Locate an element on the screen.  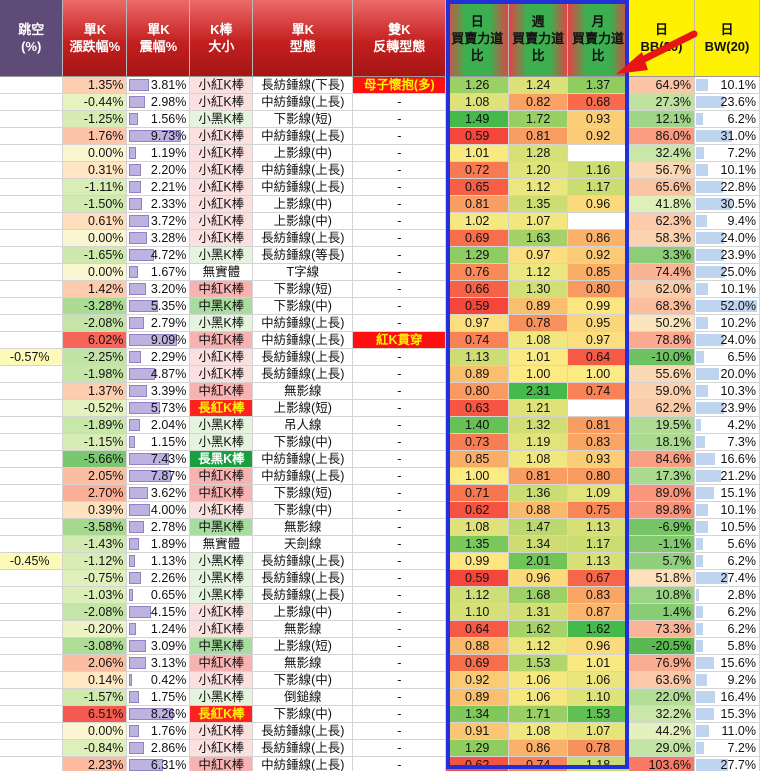
cell-amplitude: 3.39% is located at coordinates (158, 391).